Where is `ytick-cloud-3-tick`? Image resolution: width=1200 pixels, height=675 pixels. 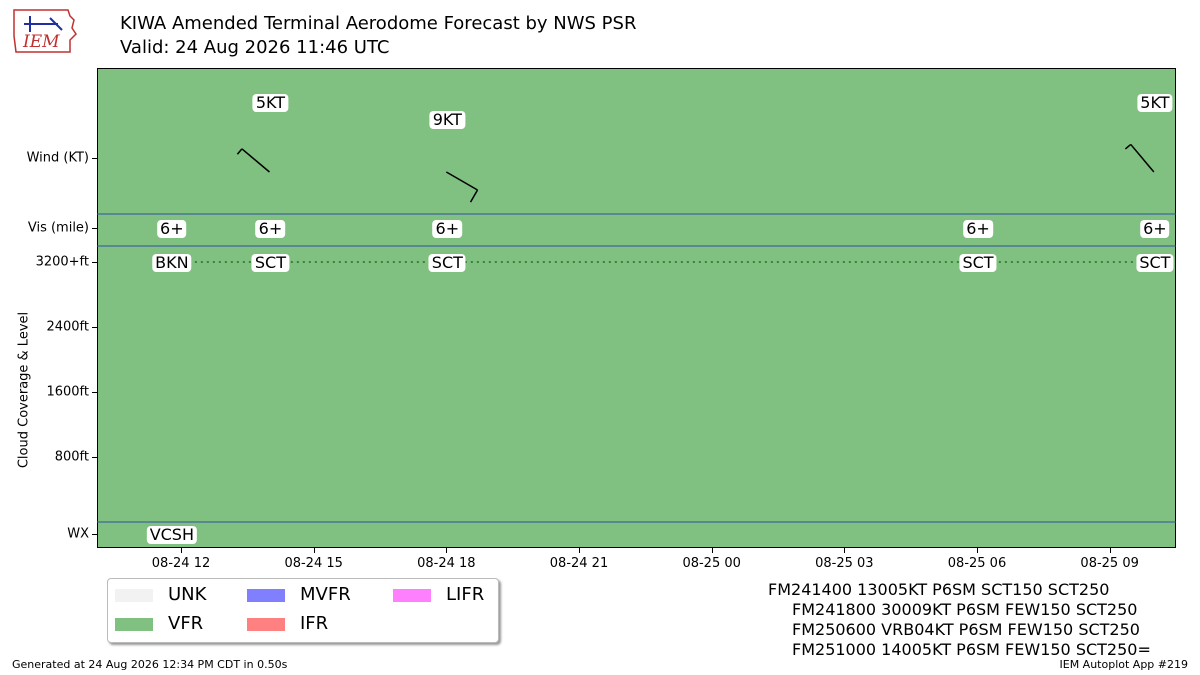
ytick-cloud-3-tick is located at coordinates (94, 457).